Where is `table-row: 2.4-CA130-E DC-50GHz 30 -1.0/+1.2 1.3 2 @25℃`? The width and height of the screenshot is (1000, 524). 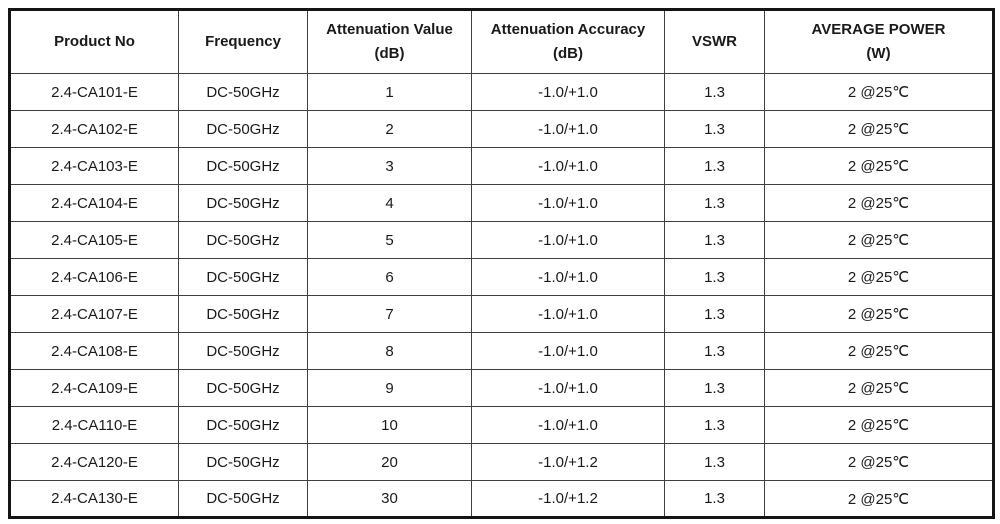
table-row: 2.4-CA130-E DC-50GHz 30 -1.0/+1.2 1.3 2 @25℃ is located at coordinates (501, 499).